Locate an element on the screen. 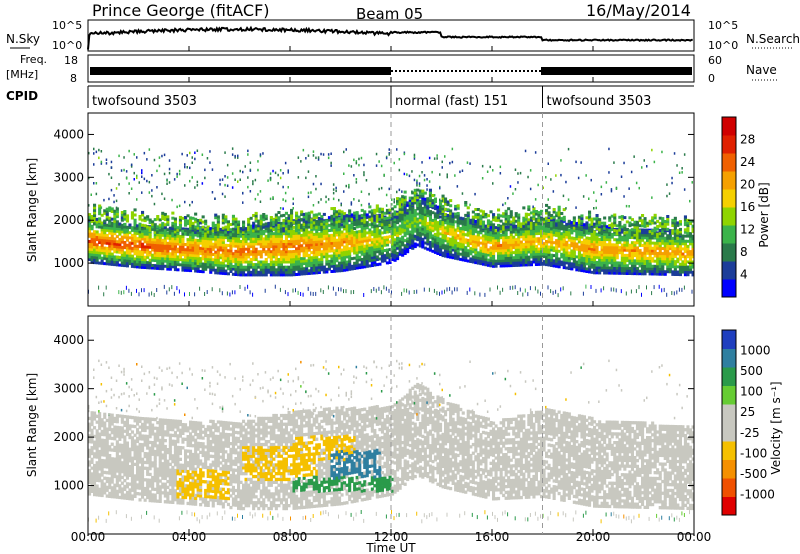 This screenshot has width=800, height=554. nsky-trace is located at coordinates (390, 37).